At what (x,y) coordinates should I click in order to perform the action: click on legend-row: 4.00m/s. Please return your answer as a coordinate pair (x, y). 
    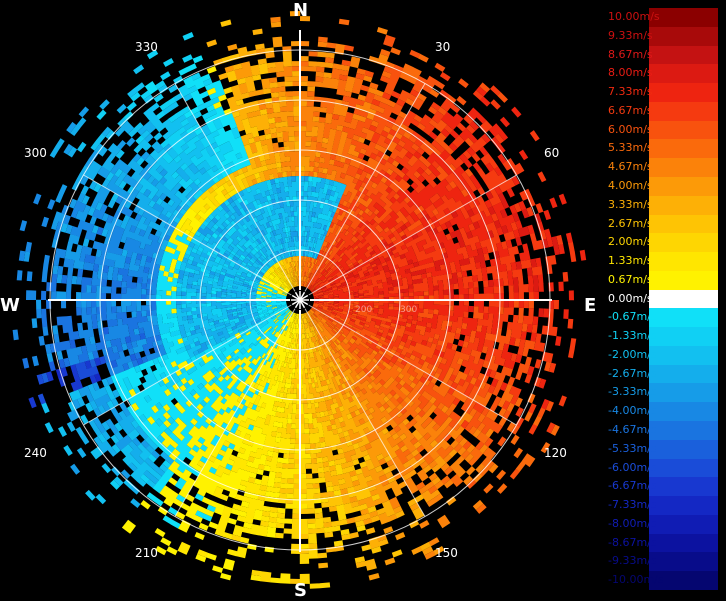
    Looking at the image, I should click on (662, 186).